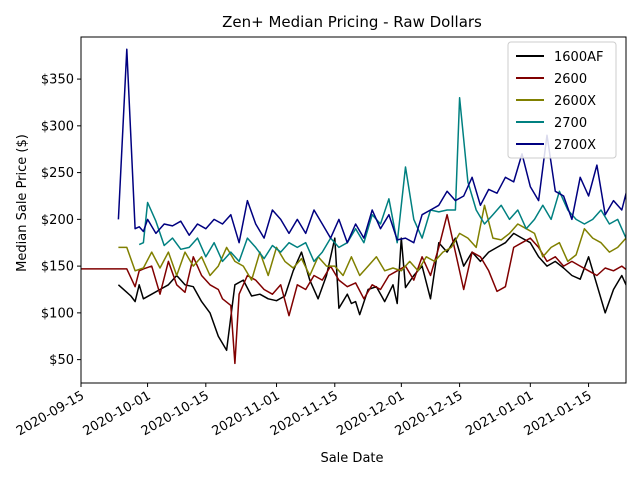 The image size is (640, 480). I want to click on y-tick-label: $150, so click(57, 267).